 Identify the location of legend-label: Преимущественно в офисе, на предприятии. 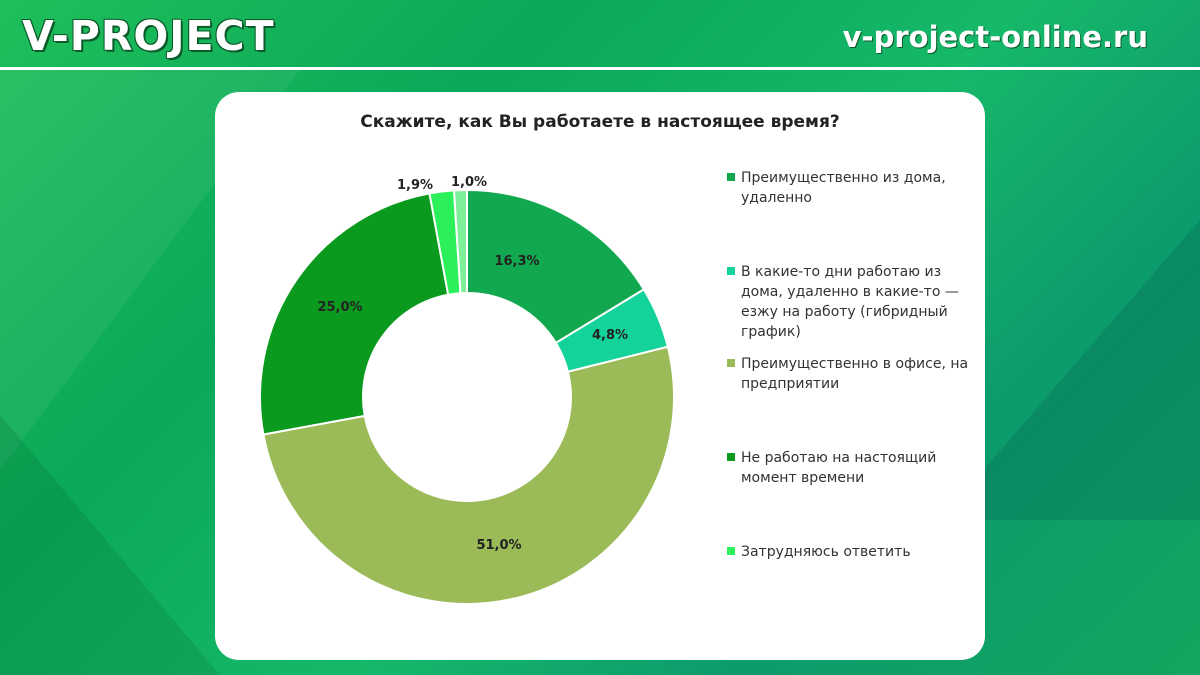
(855, 374).